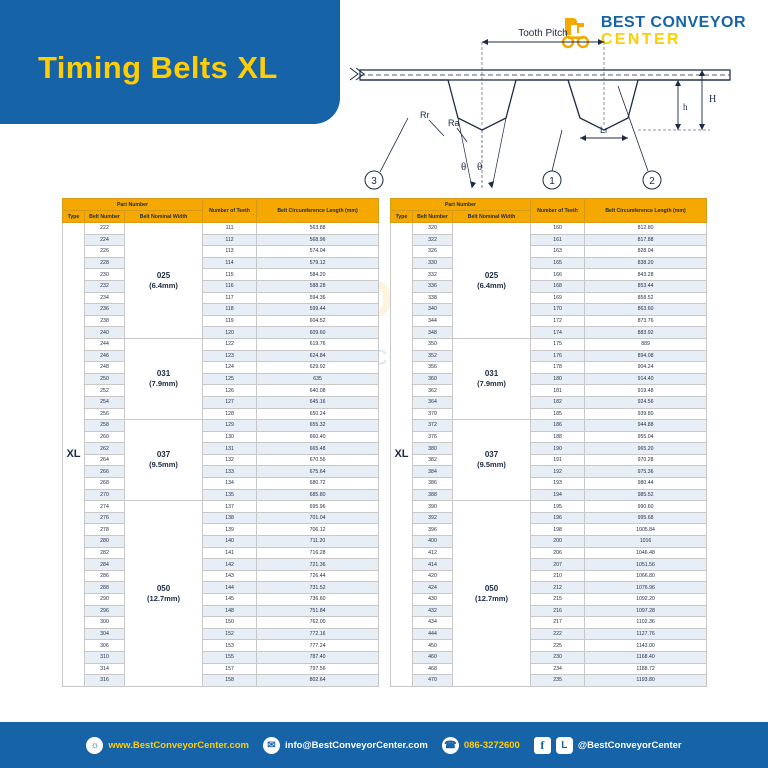 This screenshot has width=768, height=768. What do you see at coordinates (646, 587) in the screenshot?
I see `cell-belt-circumference: 1076.96` at bounding box center [646, 587].